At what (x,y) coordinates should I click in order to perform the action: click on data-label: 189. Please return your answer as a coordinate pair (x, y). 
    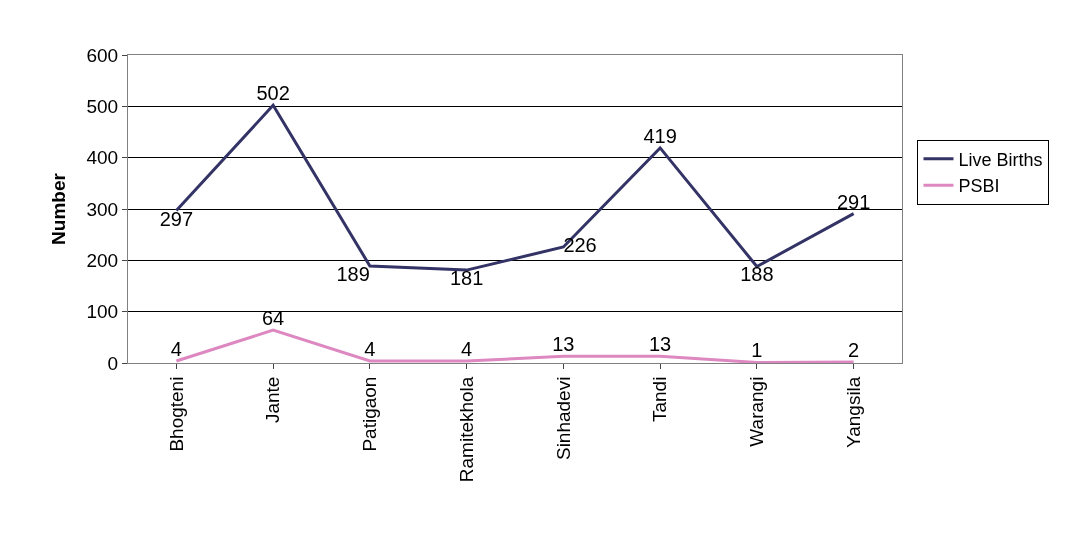
    Looking at the image, I should click on (353, 273).